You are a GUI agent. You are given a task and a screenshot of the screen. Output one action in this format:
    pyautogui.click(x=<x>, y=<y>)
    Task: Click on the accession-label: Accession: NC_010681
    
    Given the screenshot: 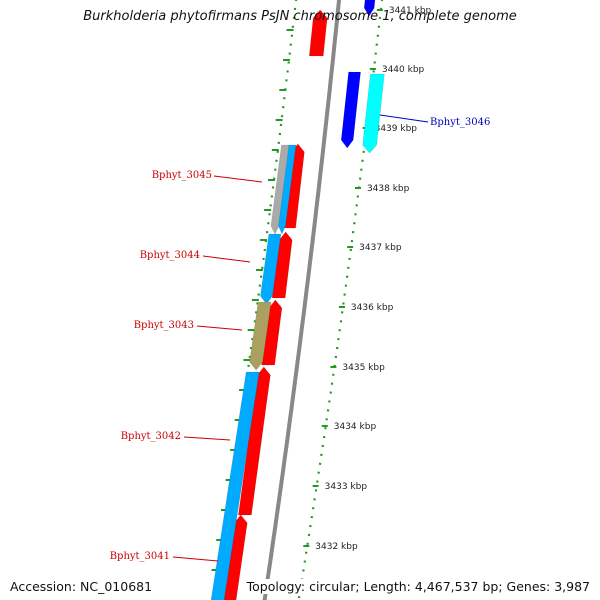 What is the action you would take?
    pyautogui.click(x=81, y=586)
    